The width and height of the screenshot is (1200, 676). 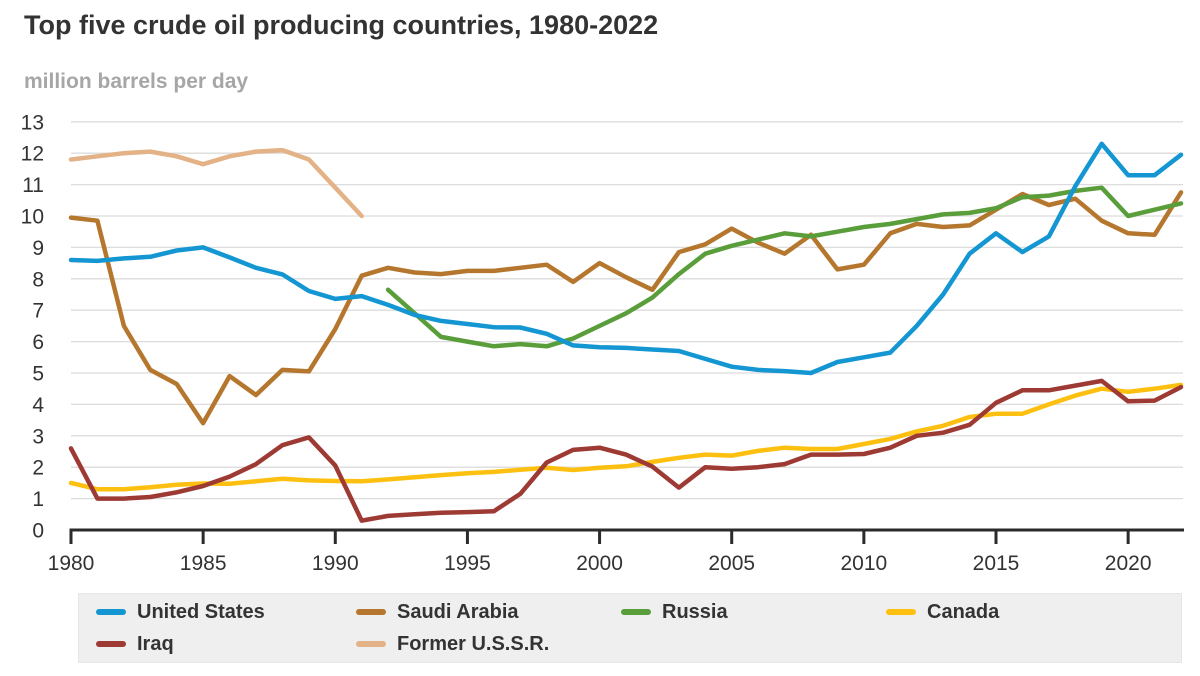 I want to click on iraq-line-swatch, so click(x=111, y=644).